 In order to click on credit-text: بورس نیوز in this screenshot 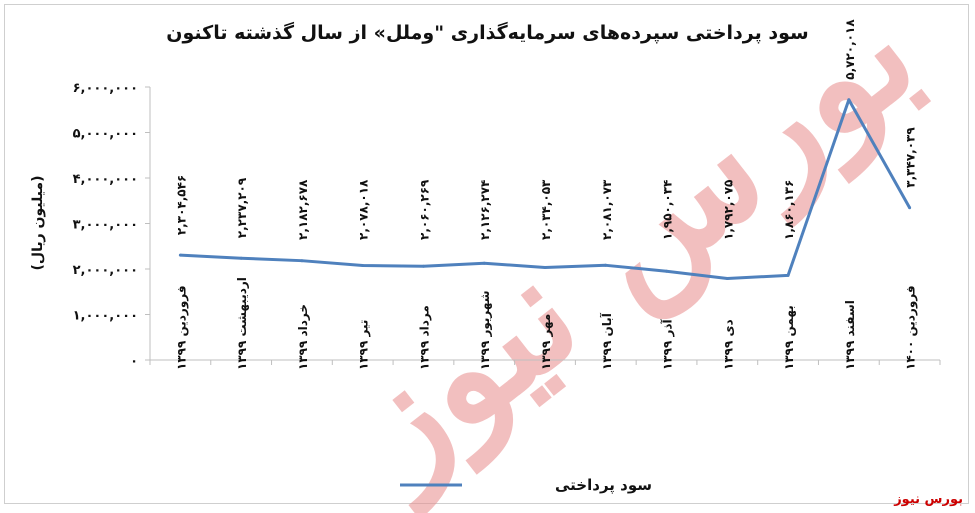, I will do `click(928, 499)`.